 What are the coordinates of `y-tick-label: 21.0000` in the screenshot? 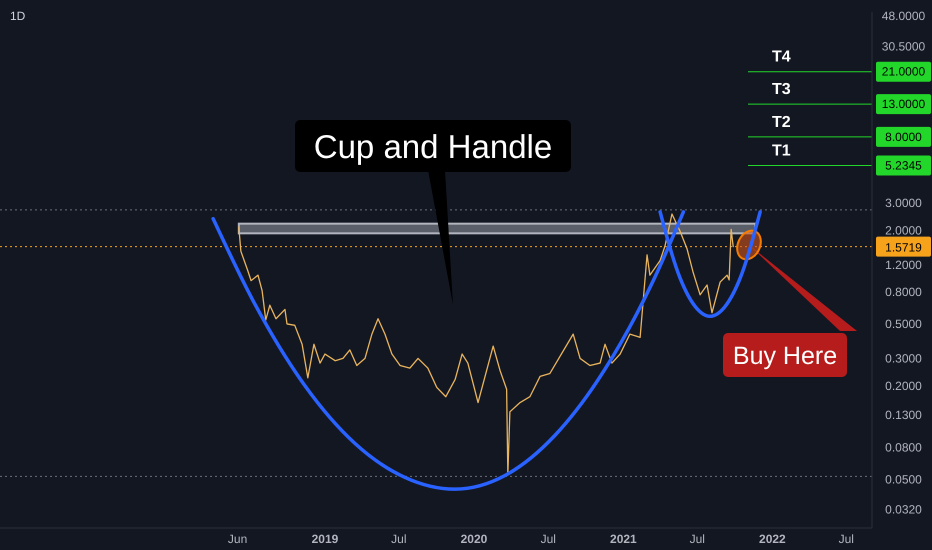 It's located at (904, 71).